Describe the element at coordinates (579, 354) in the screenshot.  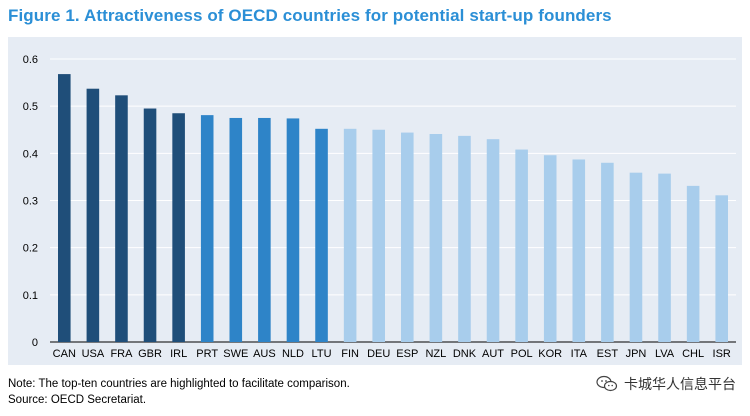
I see `x-tick-label: ITA` at that location.